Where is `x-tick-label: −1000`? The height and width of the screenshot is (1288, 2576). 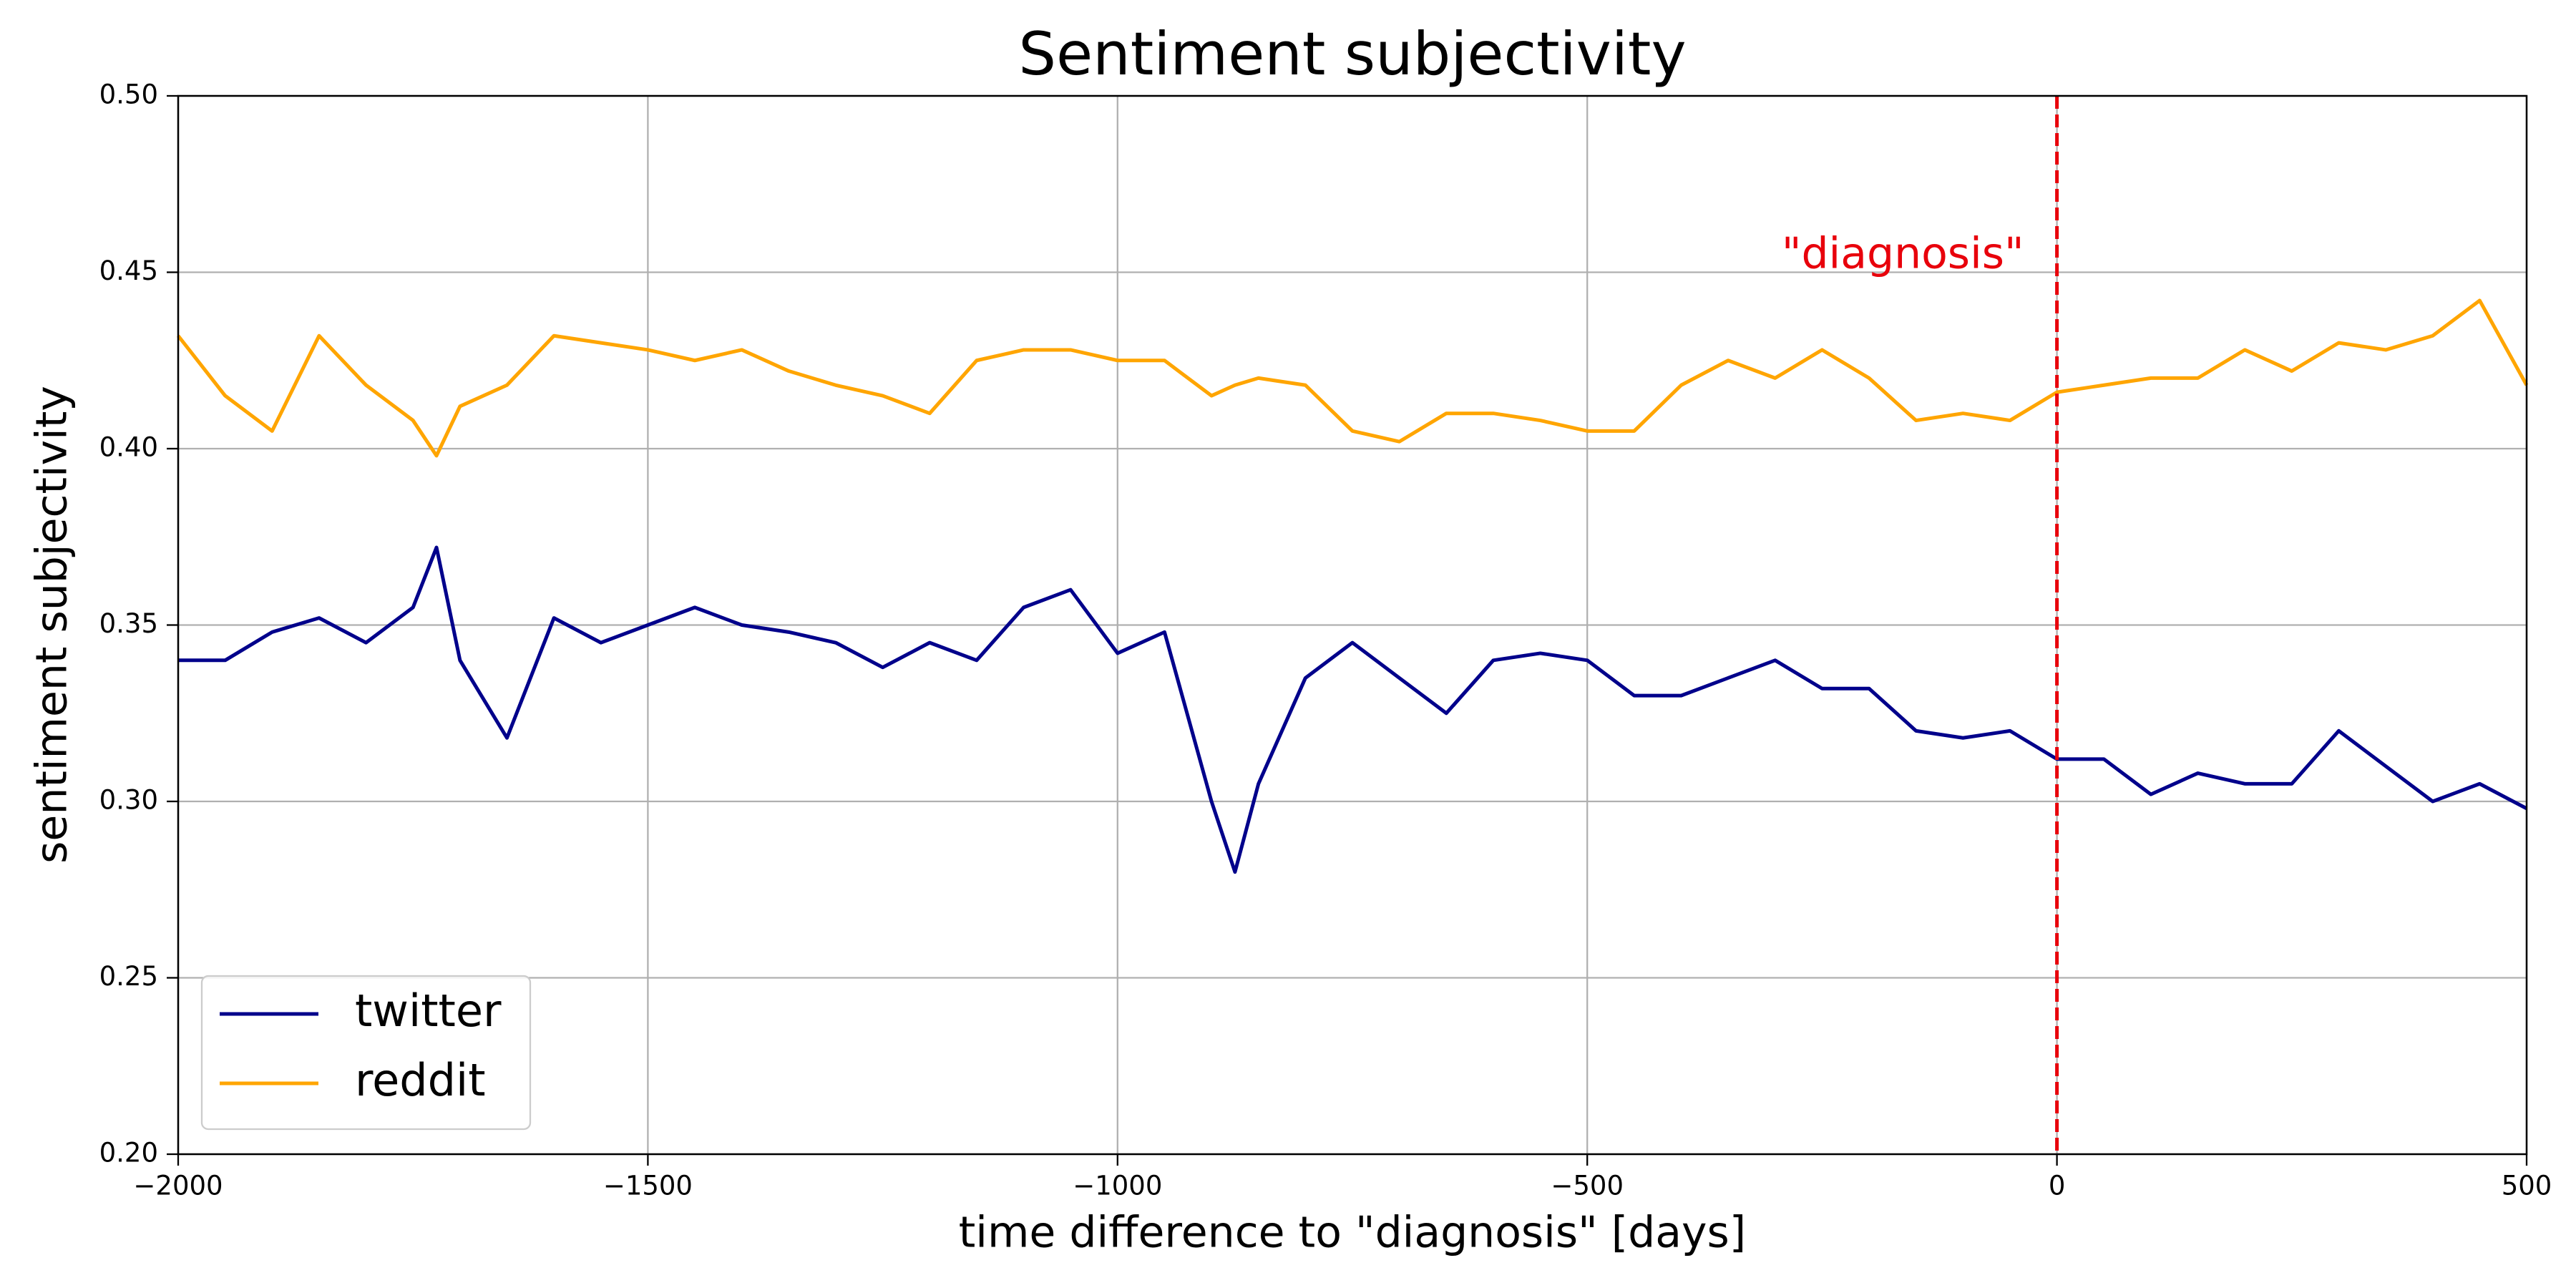 x-tick-label: −1000 is located at coordinates (1117, 1186).